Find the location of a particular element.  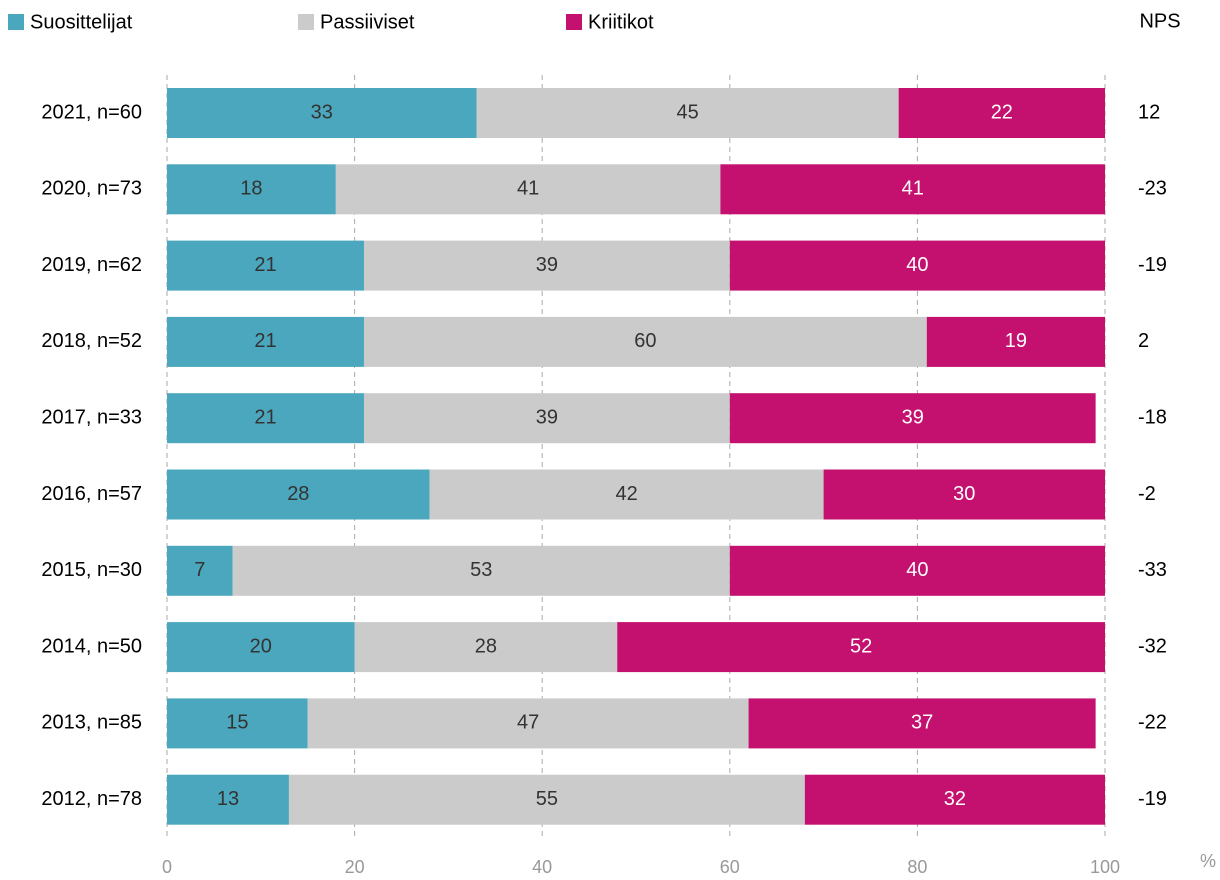

data-label: 13 is located at coordinates (228, 799).